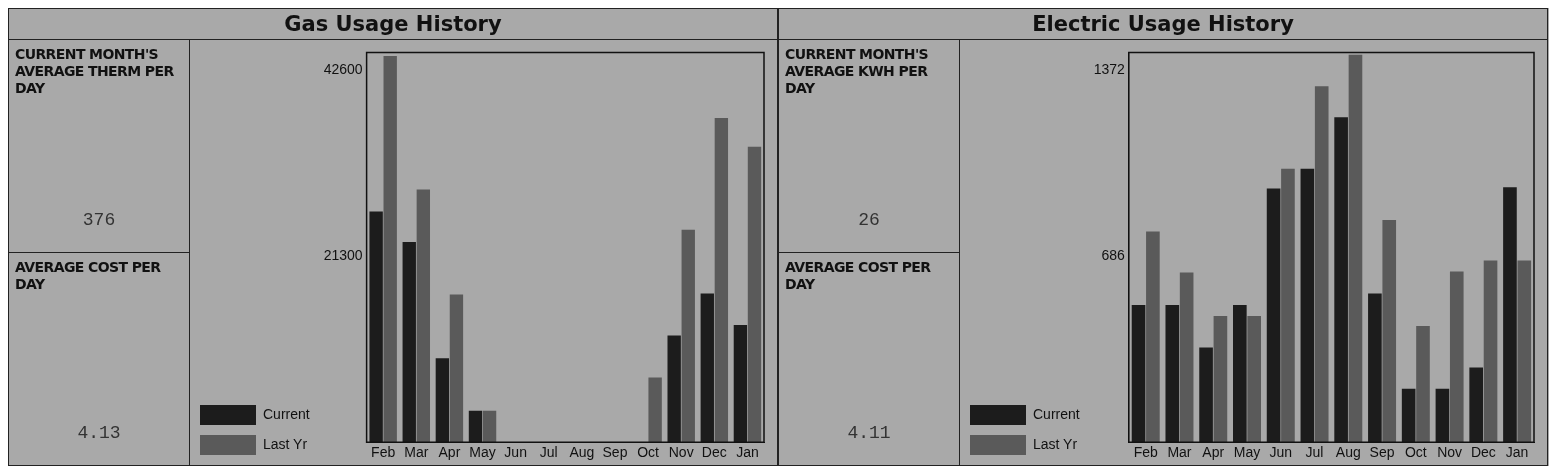 The width and height of the screenshot is (1559, 475). I want to click on text: 376, so click(99, 221).